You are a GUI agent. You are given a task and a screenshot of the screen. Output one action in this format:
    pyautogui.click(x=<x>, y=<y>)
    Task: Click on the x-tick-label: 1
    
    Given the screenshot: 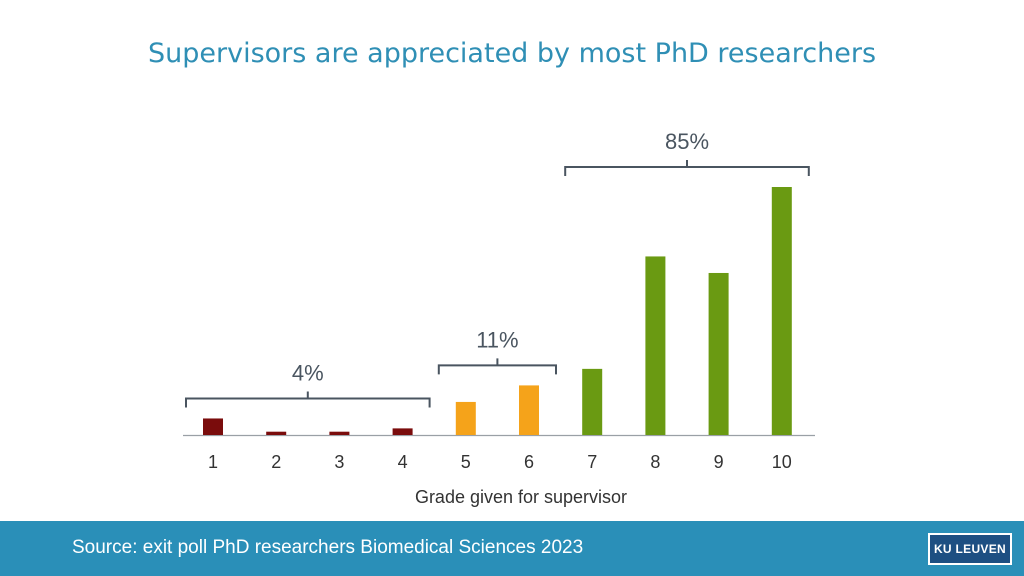 What is the action you would take?
    pyautogui.click(x=213, y=462)
    